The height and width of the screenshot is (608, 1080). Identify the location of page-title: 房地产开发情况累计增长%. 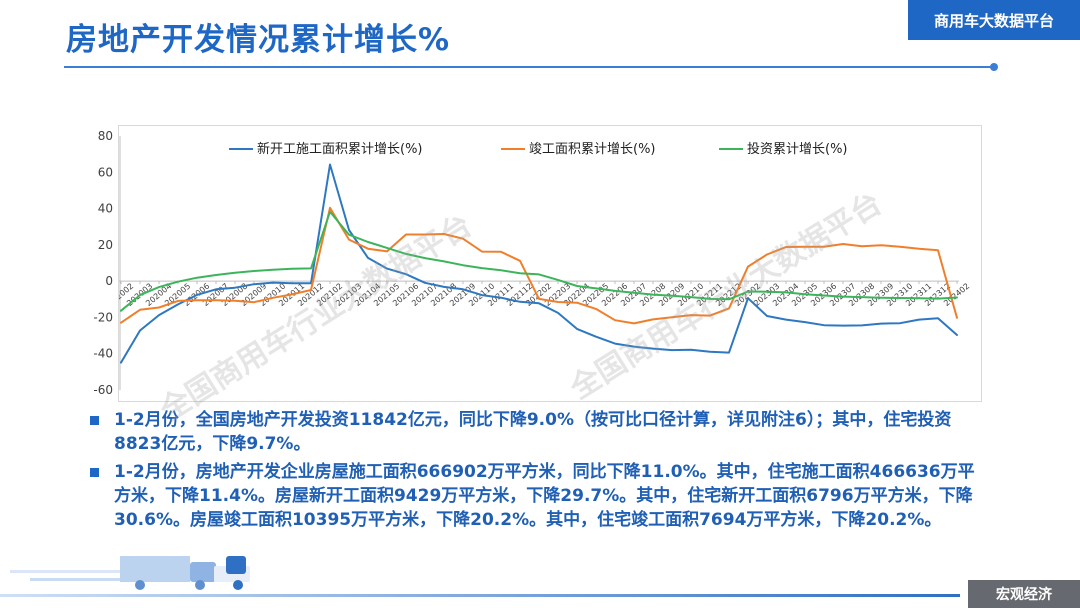
(258, 40).